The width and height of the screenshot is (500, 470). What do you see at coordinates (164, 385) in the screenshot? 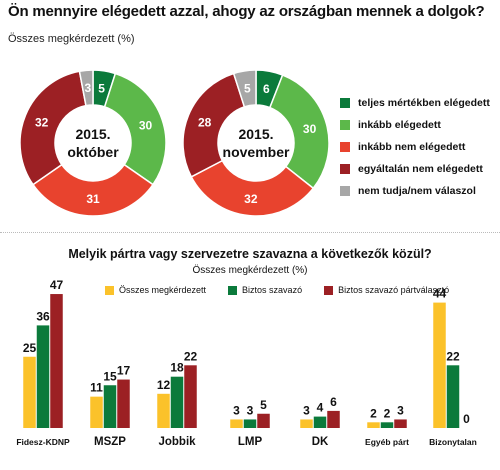
I see `bar-value-label: 12` at bounding box center [164, 385].